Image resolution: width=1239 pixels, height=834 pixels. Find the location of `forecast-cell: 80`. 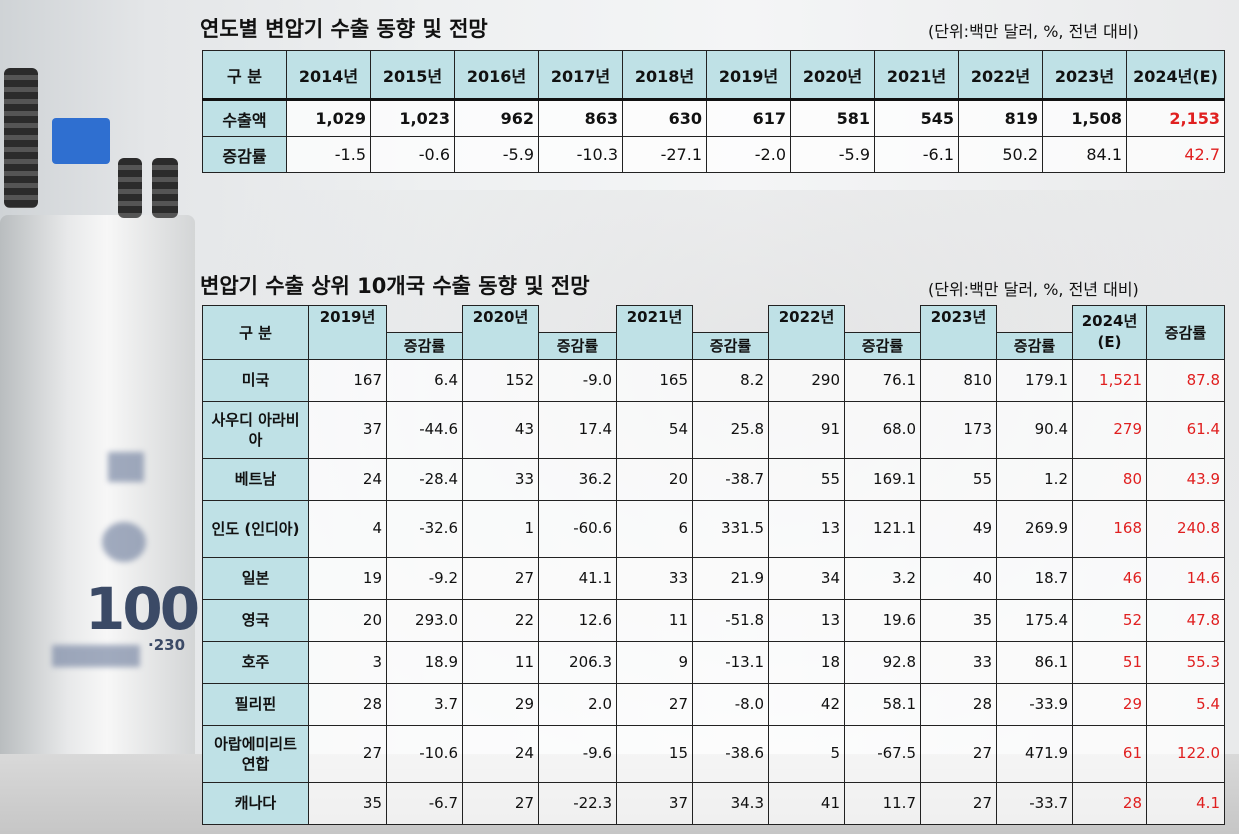

forecast-cell: 80 is located at coordinates (1109, 479).